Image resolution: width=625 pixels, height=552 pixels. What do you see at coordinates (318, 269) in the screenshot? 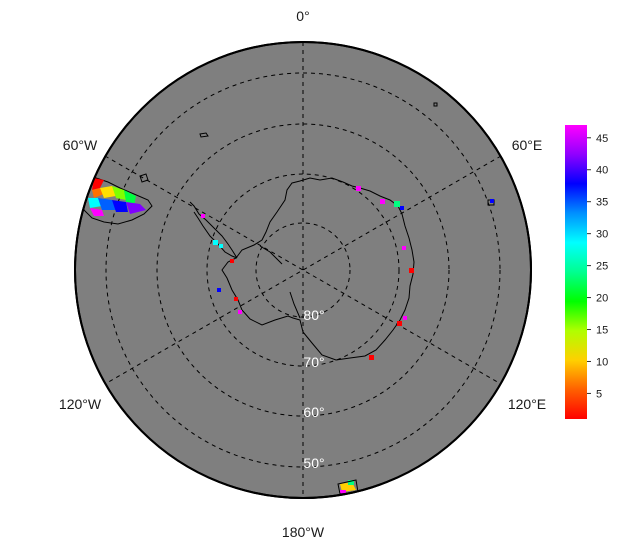
I see `antarctica-coastline` at bounding box center [318, 269].